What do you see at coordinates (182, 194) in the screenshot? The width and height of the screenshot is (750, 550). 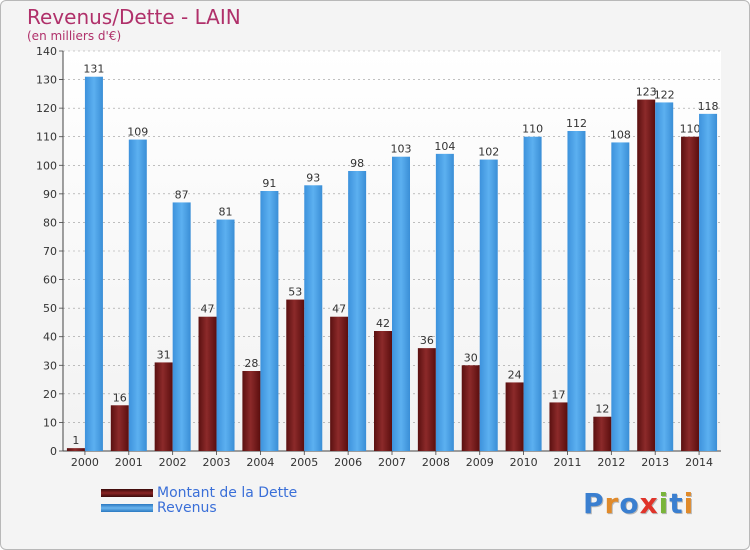 I see `data-label-revenus: 87` at bounding box center [182, 194].